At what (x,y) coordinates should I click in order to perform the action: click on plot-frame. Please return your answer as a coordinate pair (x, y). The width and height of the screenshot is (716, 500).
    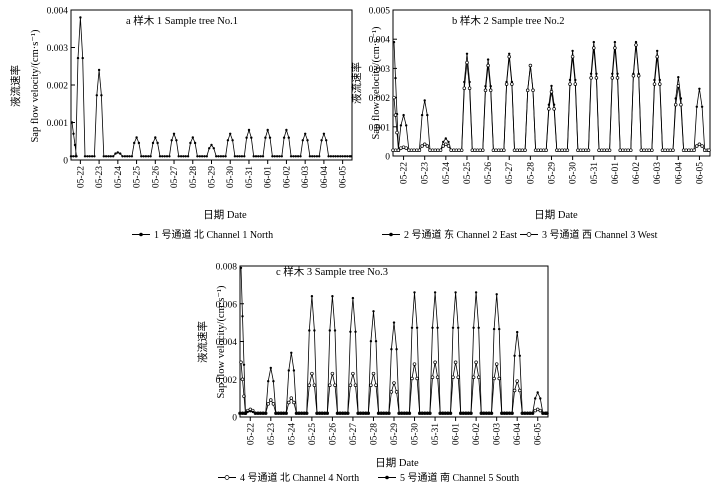
    Looking at the image, I should click on (211, 85).